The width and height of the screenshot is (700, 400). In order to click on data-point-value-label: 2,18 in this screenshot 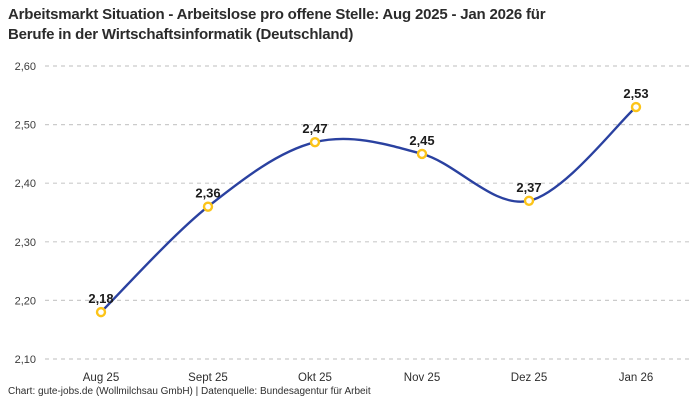, I will do `click(100, 298)`.